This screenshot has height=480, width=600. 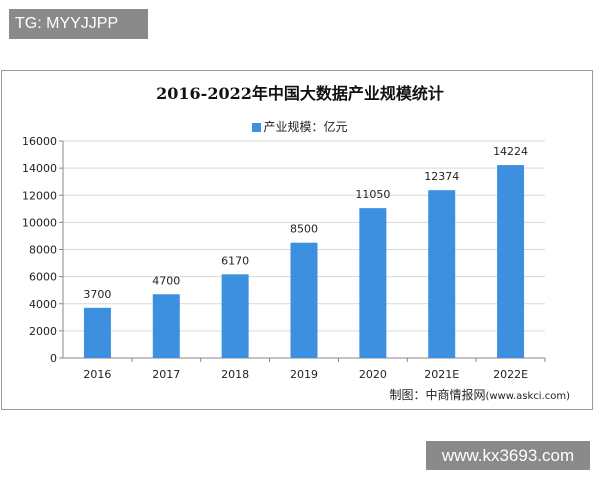 What do you see at coordinates (39, 222) in the screenshot?
I see `y-tick-label: 10000` at bounding box center [39, 222].